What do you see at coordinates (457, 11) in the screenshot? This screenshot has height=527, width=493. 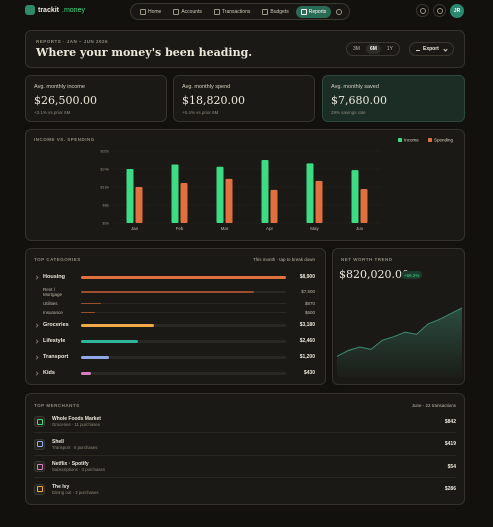 I see `avatar: JR` at bounding box center [457, 11].